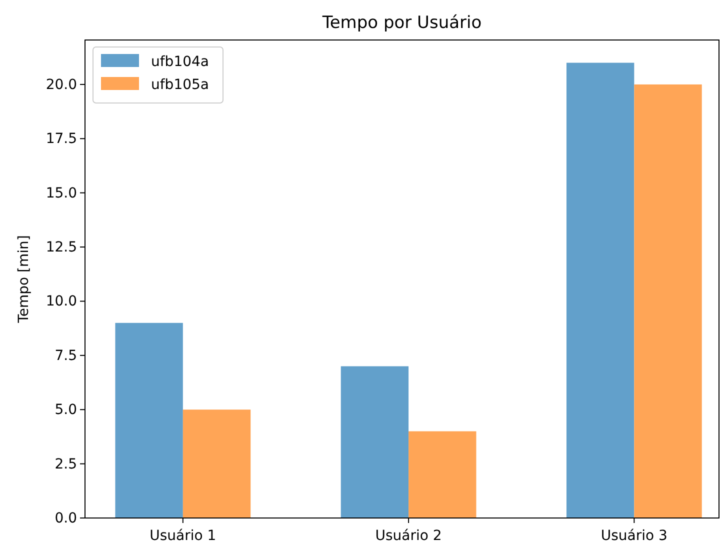  I want to click on y-tick-label: 10.0, so click(61, 302).